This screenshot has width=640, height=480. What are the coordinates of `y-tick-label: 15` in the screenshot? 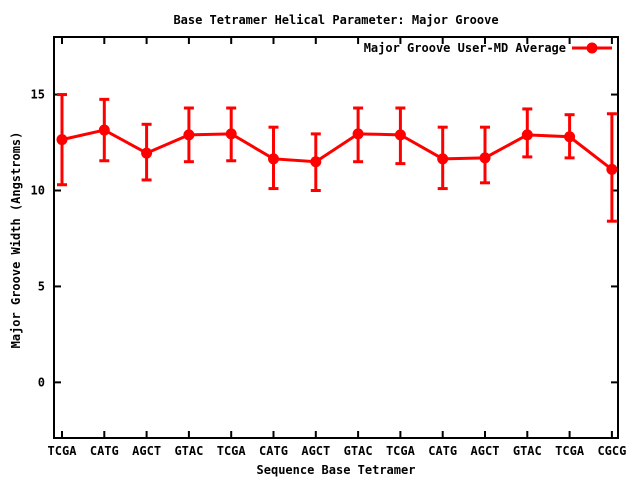 It's located at (38, 95).